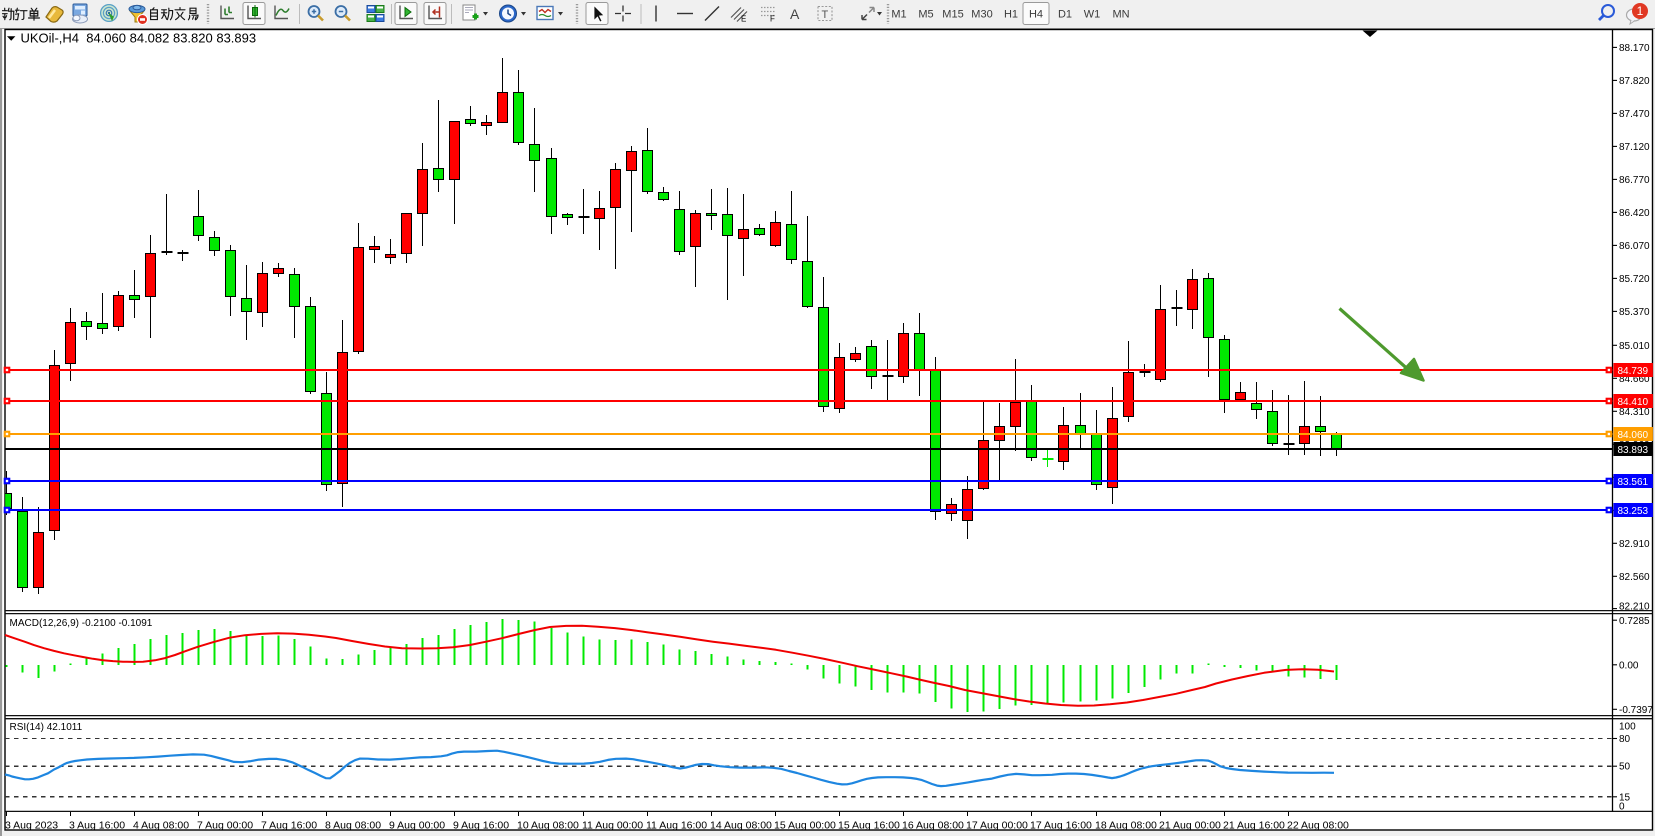 The width and height of the screenshot is (1655, 836). Describe the element at coordinates (1120, 15) in the screenshot. I see `svg-text: MN` at that location.